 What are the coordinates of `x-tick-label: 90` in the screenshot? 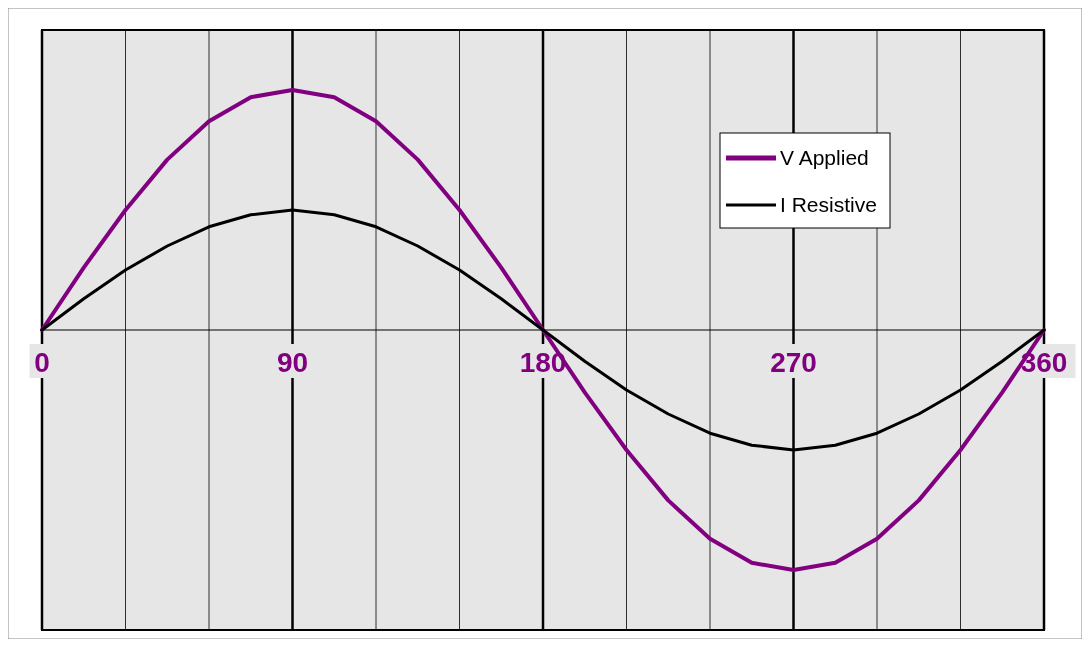 It's located at (292, 362).